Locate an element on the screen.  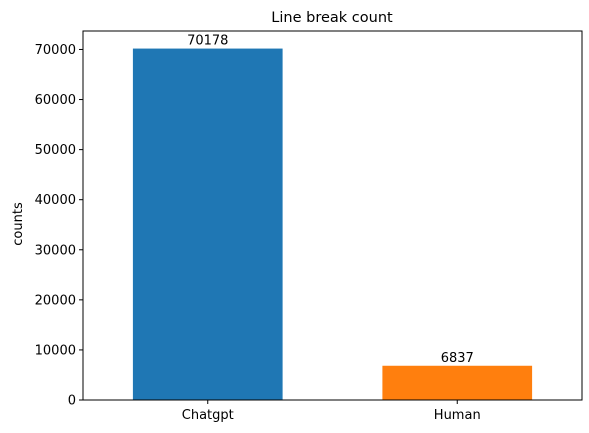
x-tick-label: Chatgpt is located at coordinates (208, 415).